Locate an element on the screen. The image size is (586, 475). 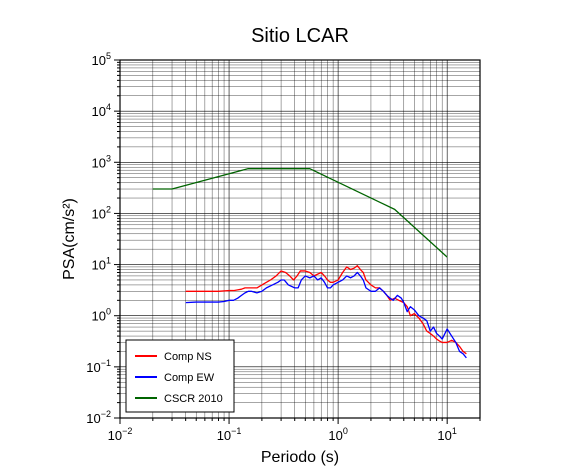
legend-label: CSCR 2010 is located at coordinates (193, 399).